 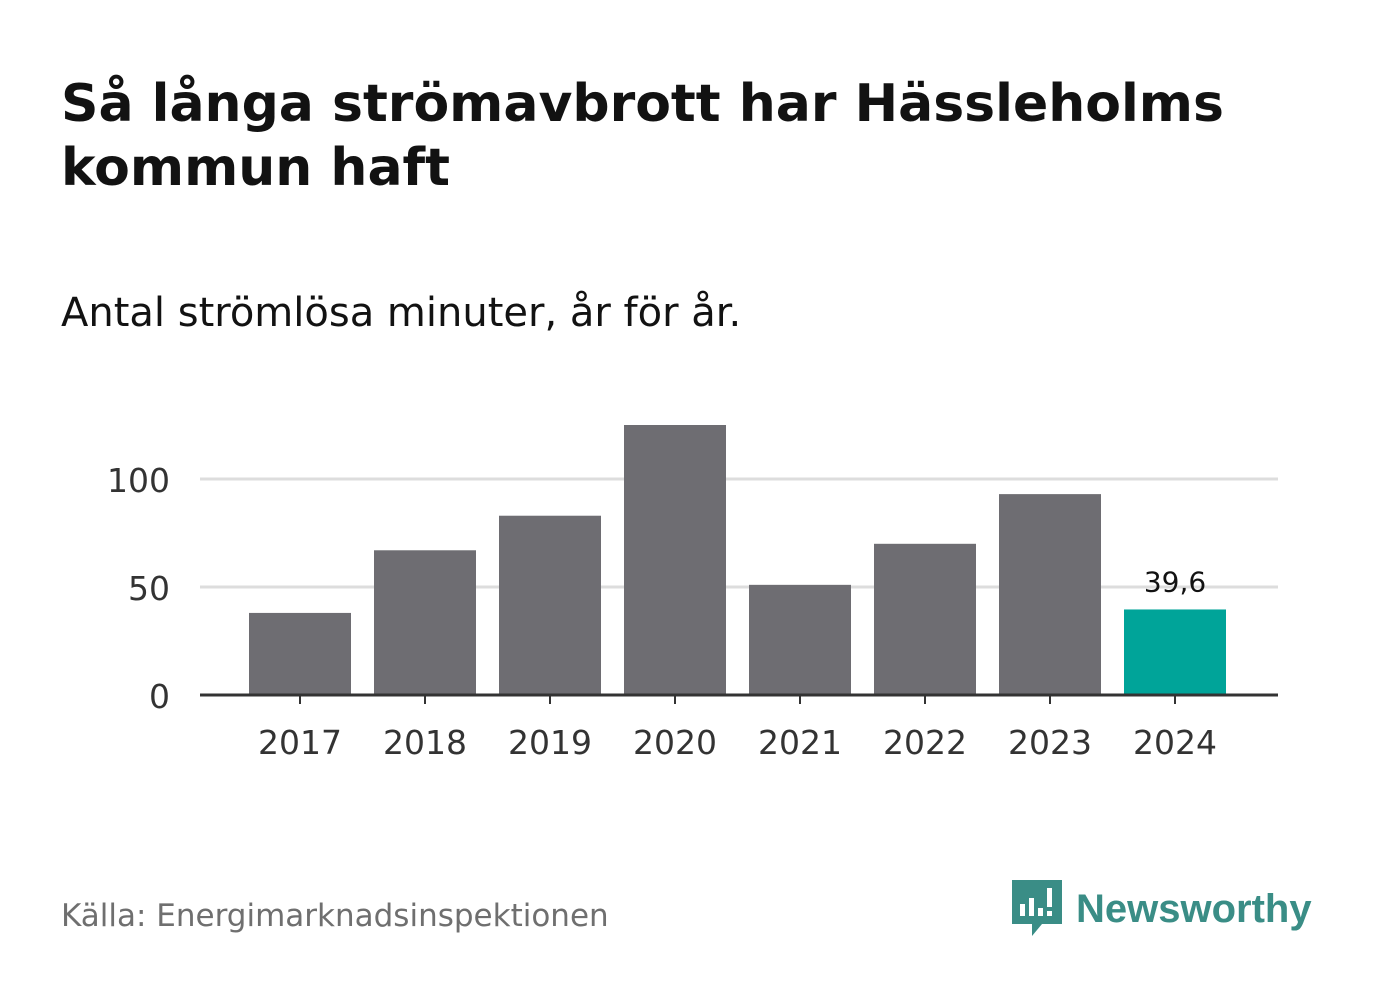 I want to click on source-note: Källa: Energimarknadsinspektionen, so click(x=335, y=916).